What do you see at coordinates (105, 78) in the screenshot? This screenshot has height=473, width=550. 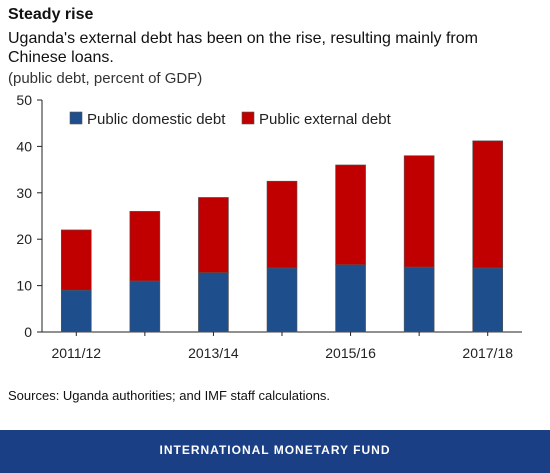 I see `units-label: (public debt, percent of GDP)` at bounding box center [105, 78].